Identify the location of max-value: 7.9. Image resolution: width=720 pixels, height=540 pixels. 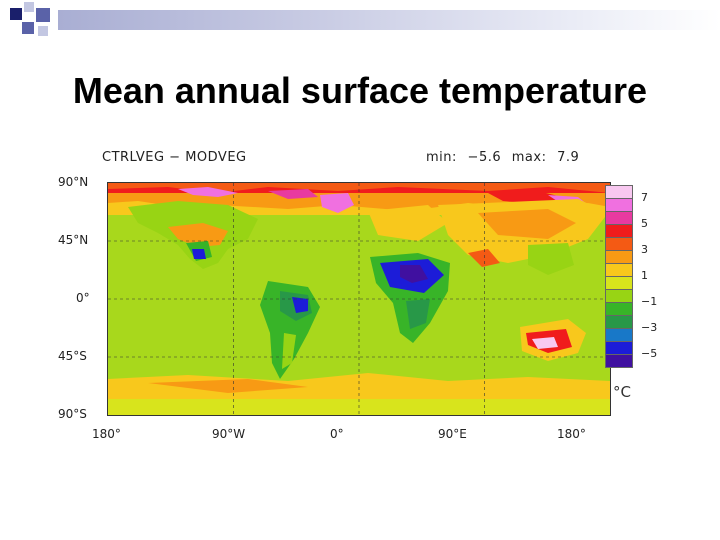
(568, 157).